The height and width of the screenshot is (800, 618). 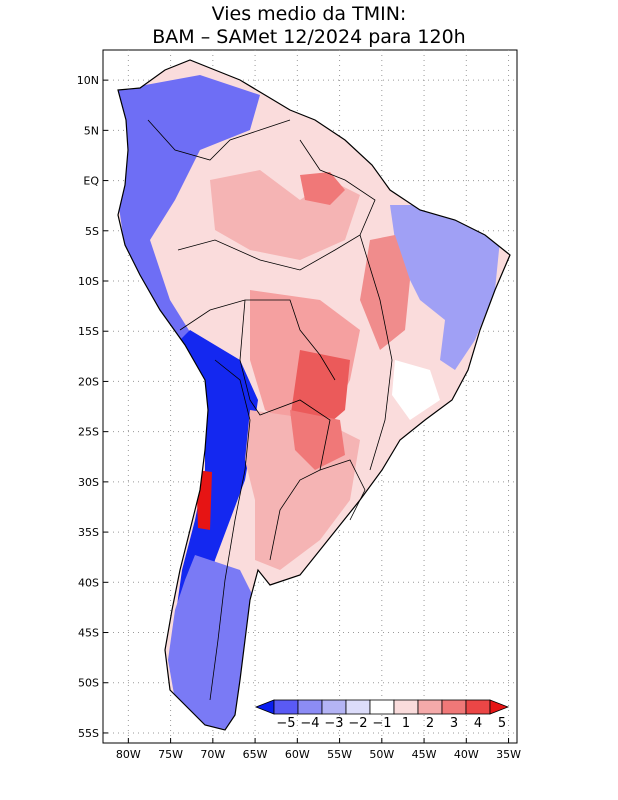 What do you see at coordinates (478, 723) in the screenshot?
I see `colorbar-label: 4` at bounding box center [478, 723].